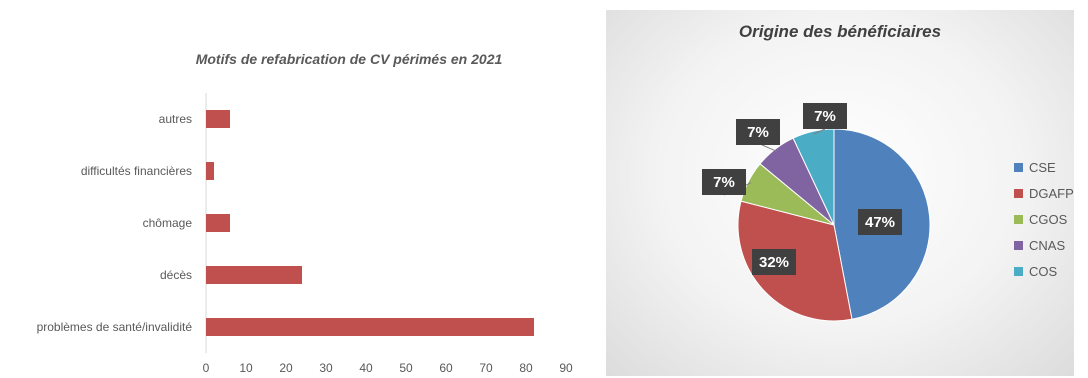  What do you see at coordinates (813, 177) in the screenshot?
I see `pie-slice-cos` at bounding box center [813, 177].